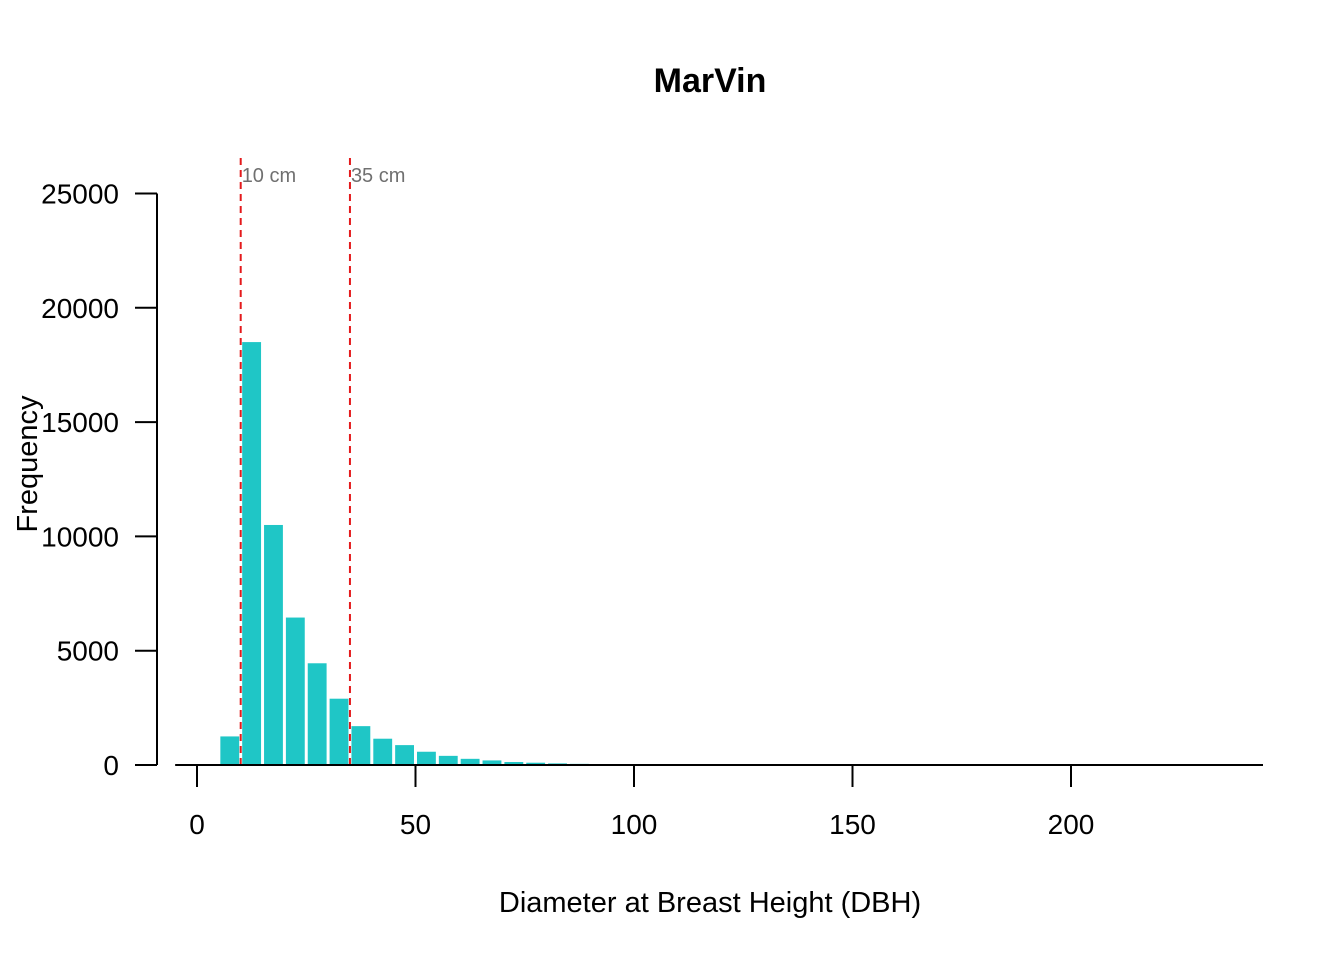 This screenshot has width=1344, height=960. I want to click on x-tick-label: 50, so click(415, 824).